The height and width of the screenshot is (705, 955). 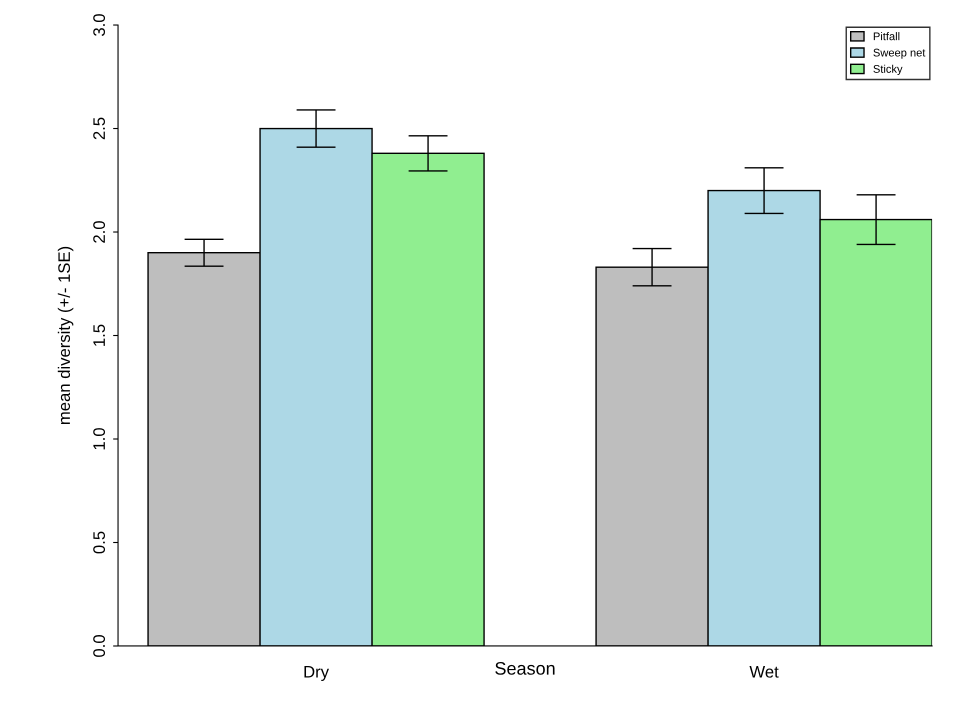 I want to click on x-axis-title: Season, so click(x=525, y=668).